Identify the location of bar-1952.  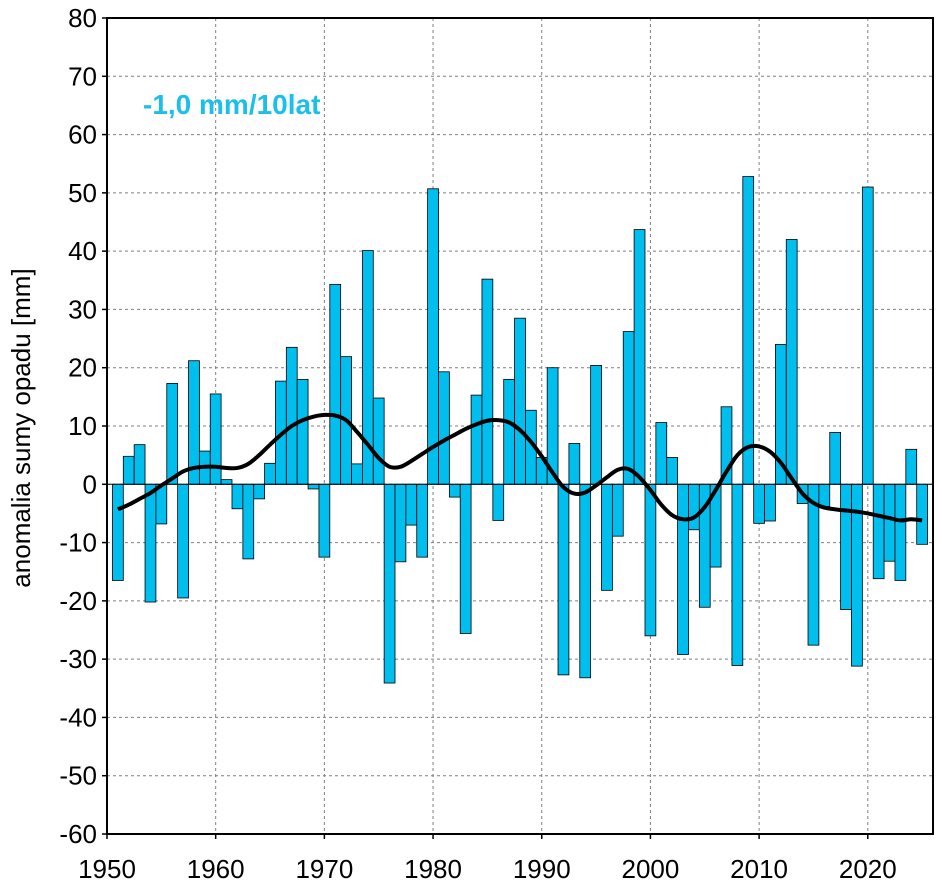
(128, 470).